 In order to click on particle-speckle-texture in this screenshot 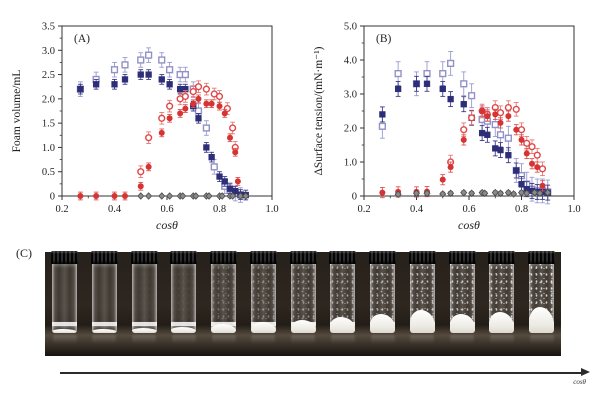, I will do `click(263, 298)`.